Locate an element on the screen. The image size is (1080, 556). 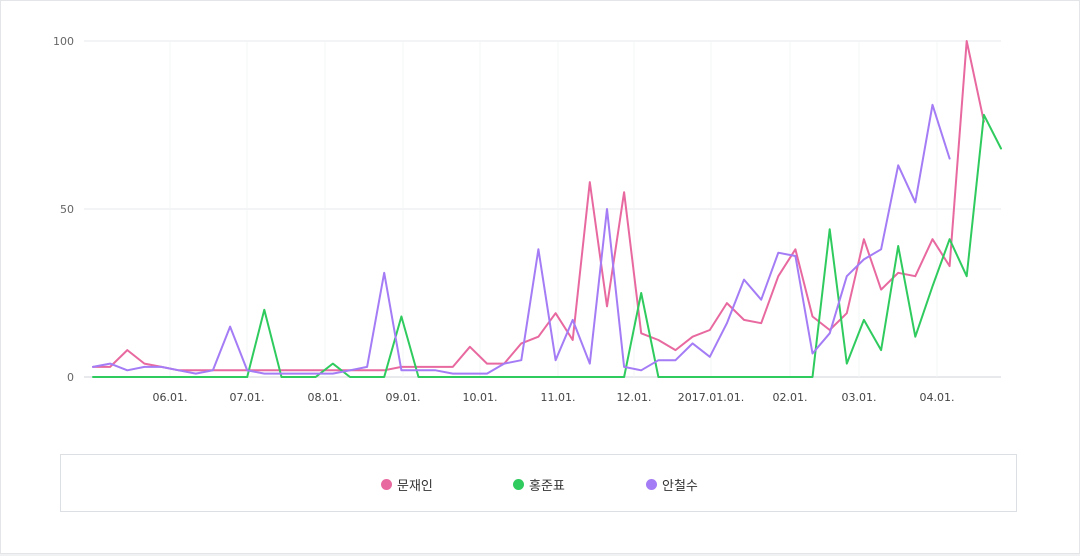
legend-item-series-3: 안철수 is located at coordinates (672, 484).